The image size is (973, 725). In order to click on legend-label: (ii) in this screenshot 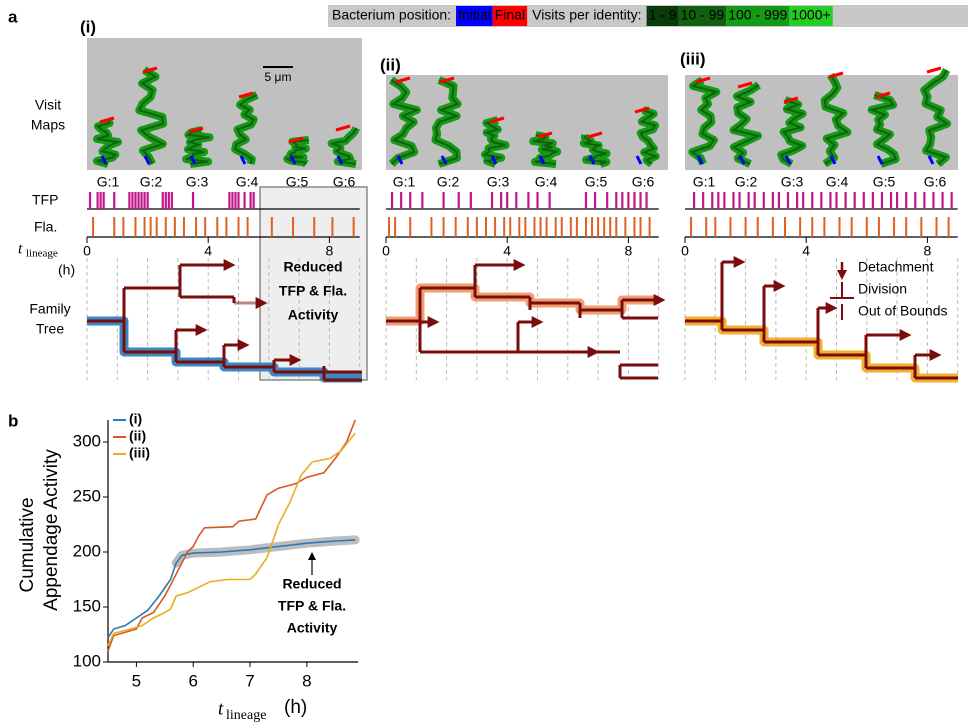, I will do `click(137, 436)`.